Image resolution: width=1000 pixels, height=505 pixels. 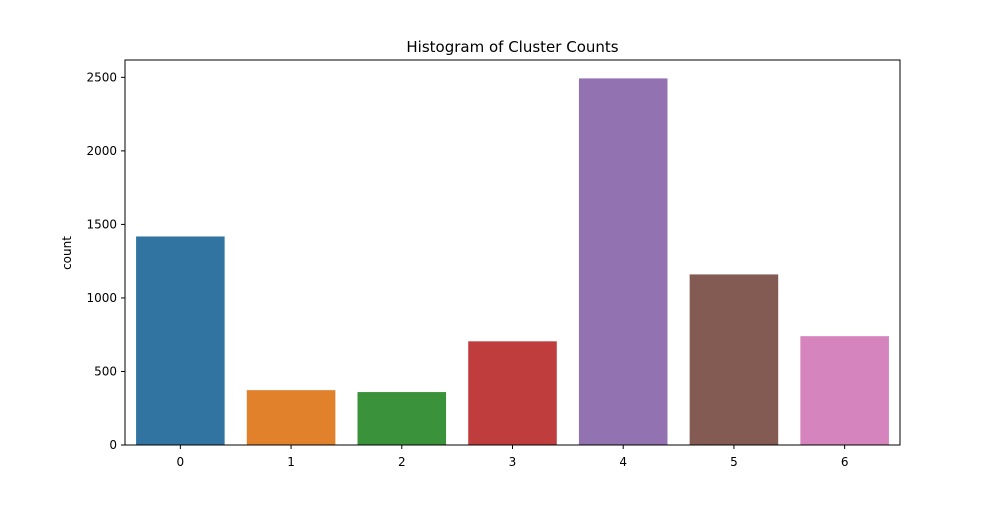 What do you see at coordinates (845, 462) in the screenshot?
I see `x-tick-label: 6` at bounding box center [845, 462].